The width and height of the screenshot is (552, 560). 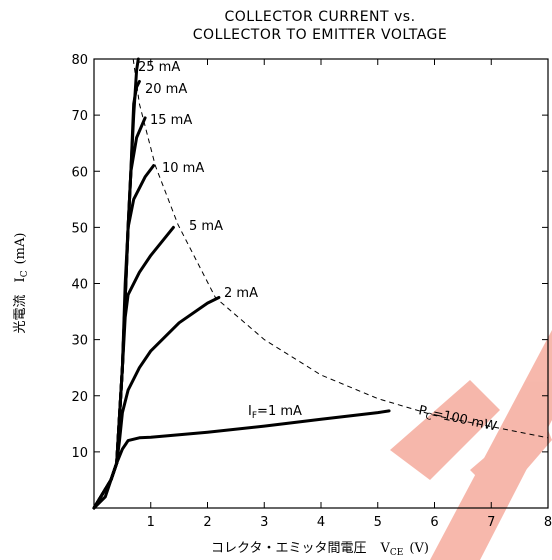 What do you see at coordinates (262, 411) in the screenshot?
I see `if-equals: =` at bounding box center [262, 411].